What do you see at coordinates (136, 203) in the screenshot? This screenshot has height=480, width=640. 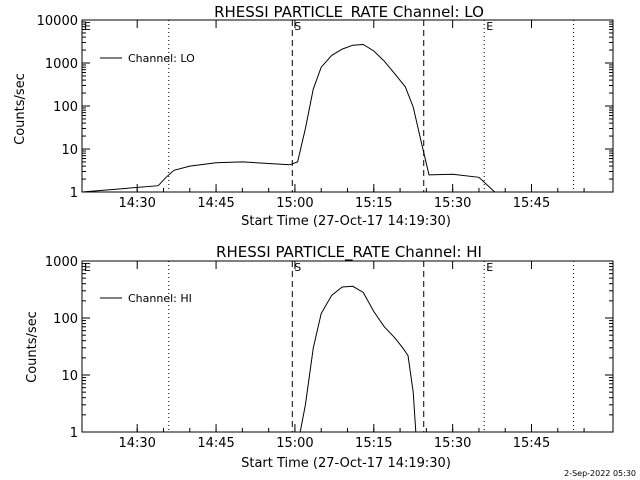 I see `lo-x-tick-label-0: 14:30` at bounding box center [136, 203].